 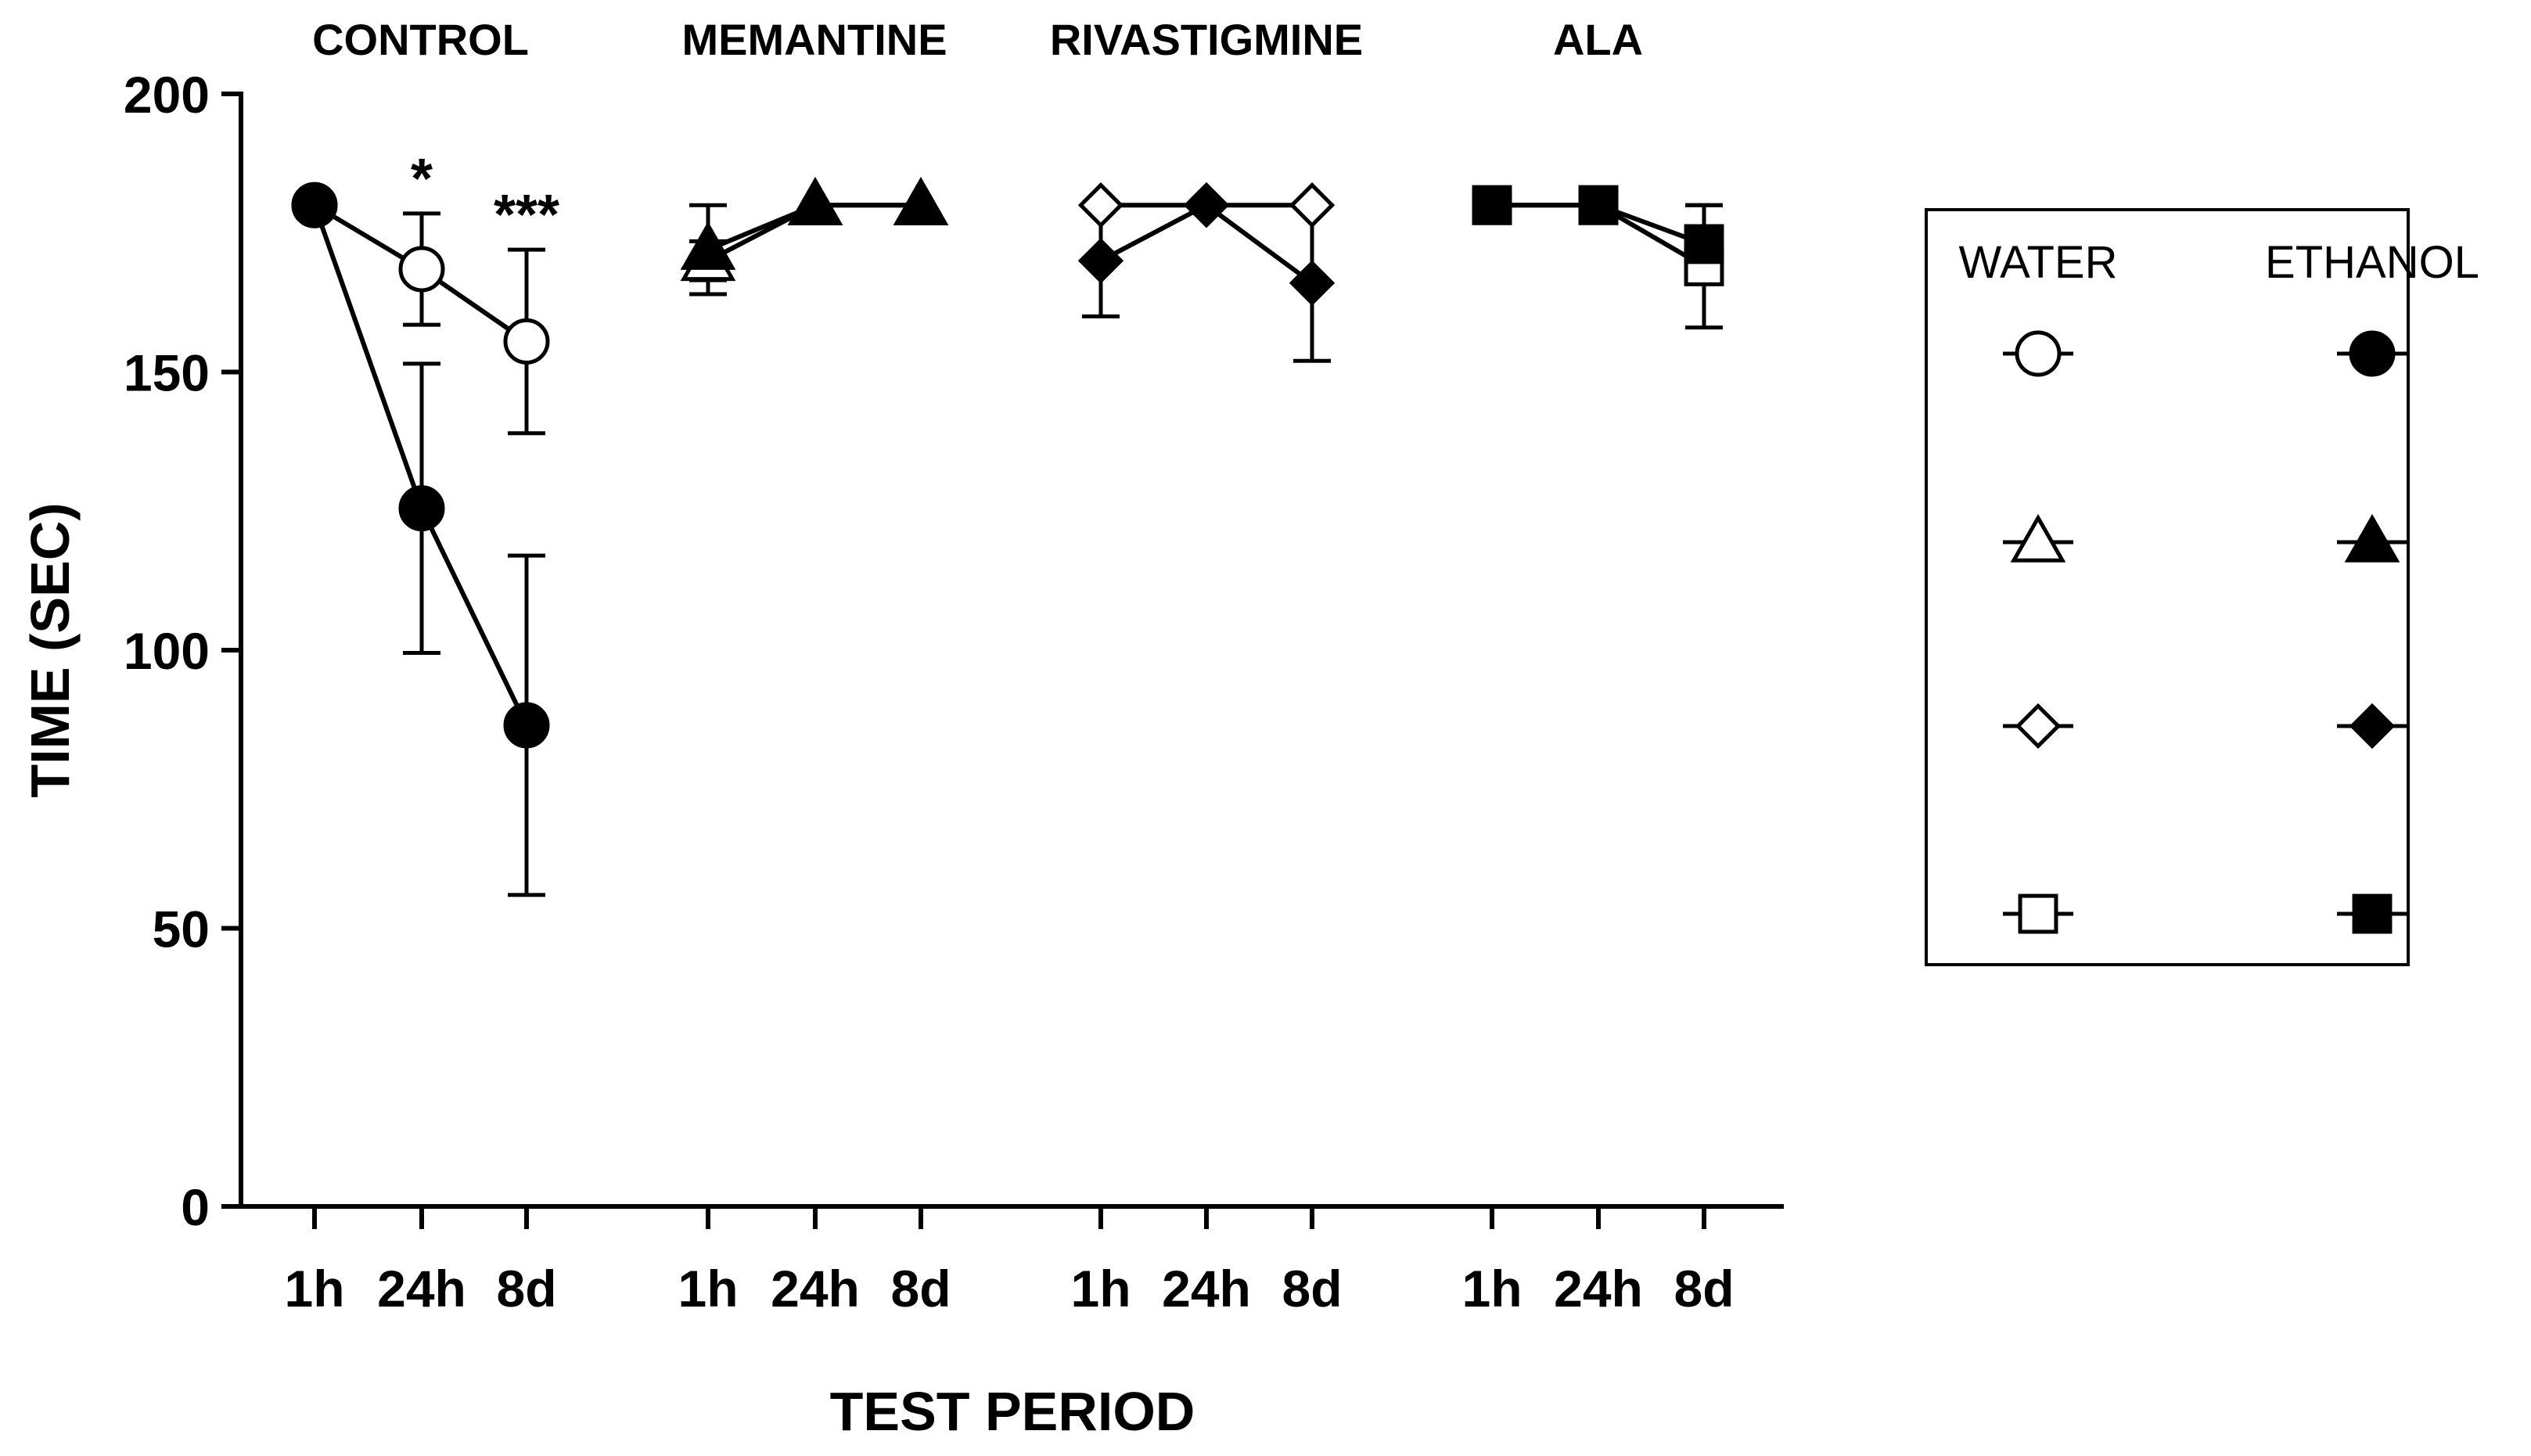 What do you see at coordinates (2167, 587) in the screenshot?
I see `legend-box` at bounding box center [2167, 587].